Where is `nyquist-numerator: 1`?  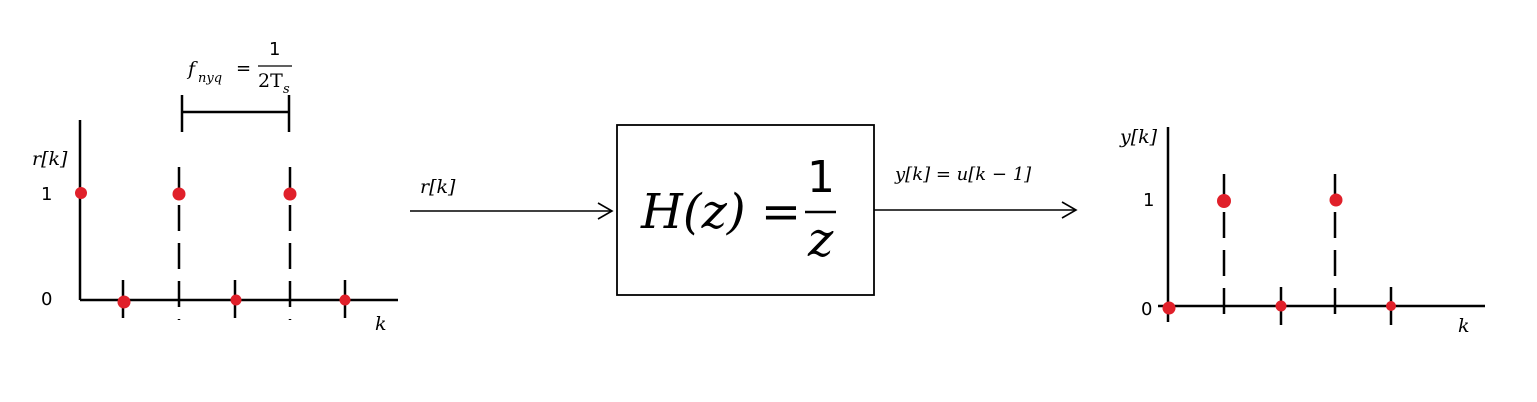 nyquist-numerator: 1 is located at coordinates (274, 49).